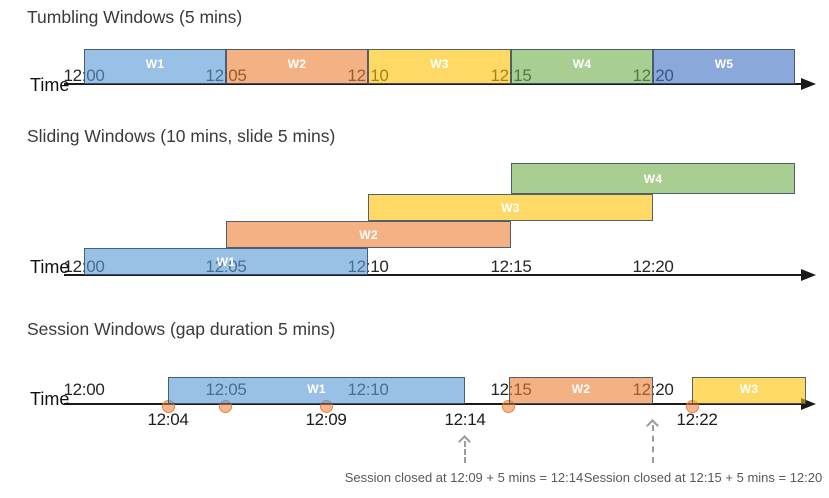 The height and width of the screenshot is (498, 829). Describe the element at coordinates (464, 477) in the screenshot. I see `session-closed-annotation: Session closed at 12:09 + 5 mins = 12:14` at that location.